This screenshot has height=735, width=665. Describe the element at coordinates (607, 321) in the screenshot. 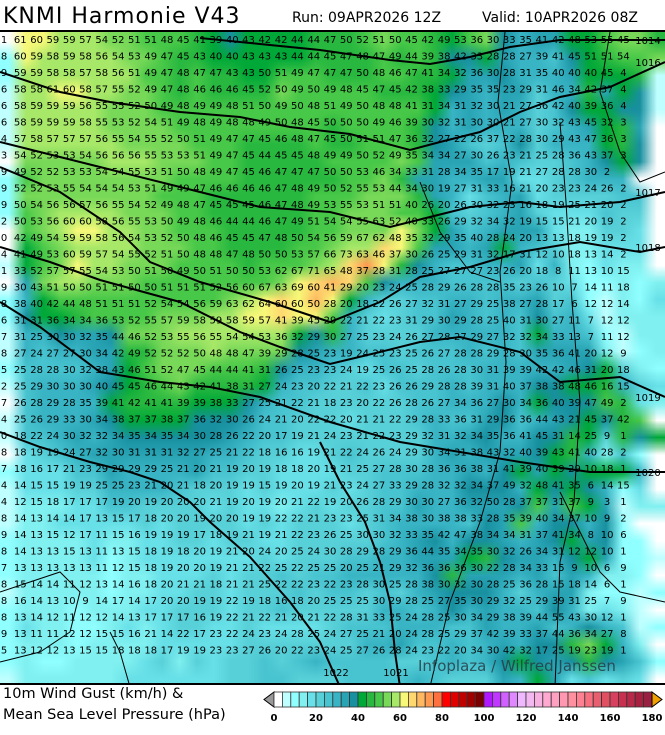

I see `gust-value: 12` at that location.